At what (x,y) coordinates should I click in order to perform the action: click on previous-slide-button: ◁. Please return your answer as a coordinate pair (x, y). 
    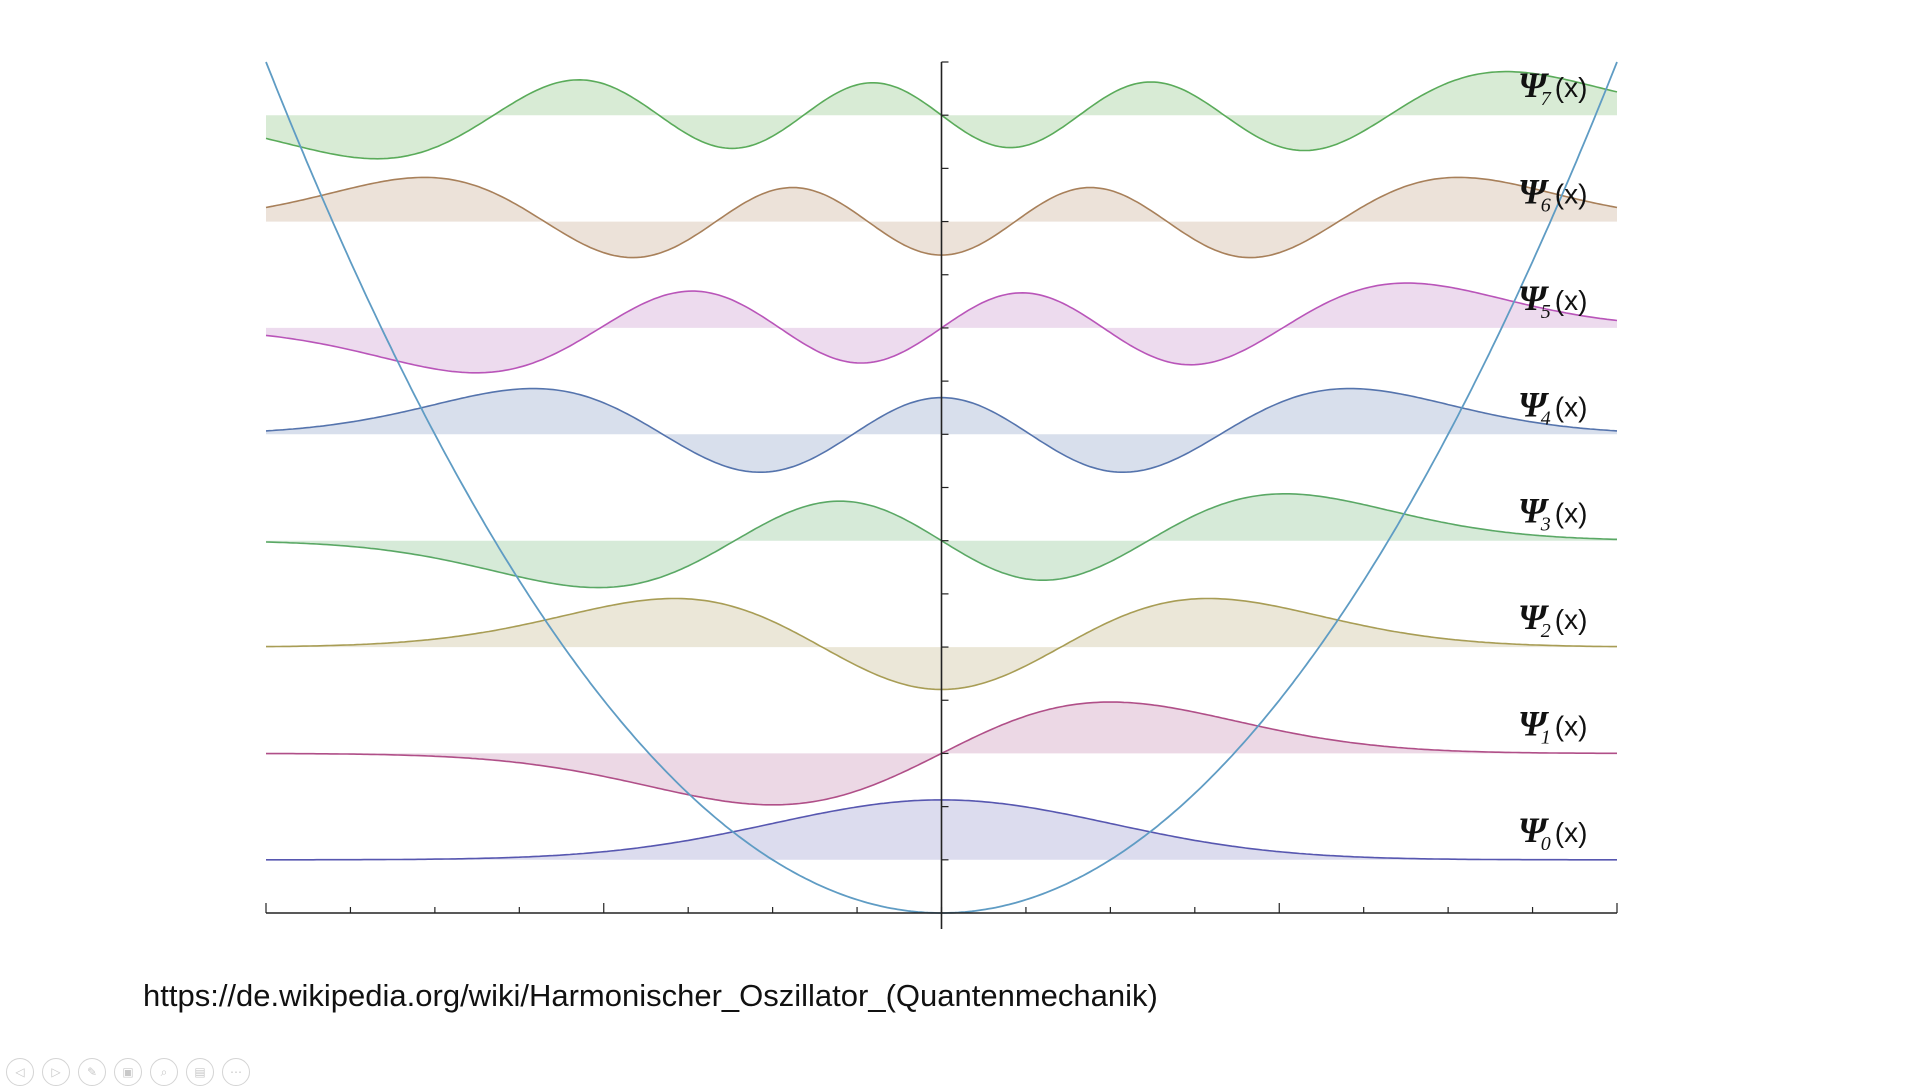
    Looking at the image, I should click on (20, 1072).